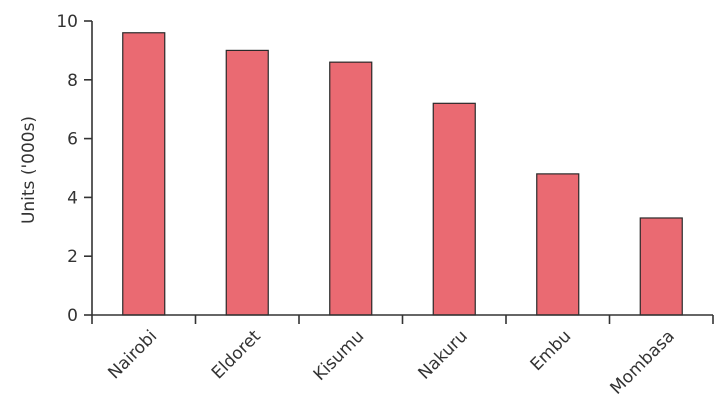 The width and height of the screenshot is (715, 400). I want to click on y-tick-label: 4, so click(72, 198).